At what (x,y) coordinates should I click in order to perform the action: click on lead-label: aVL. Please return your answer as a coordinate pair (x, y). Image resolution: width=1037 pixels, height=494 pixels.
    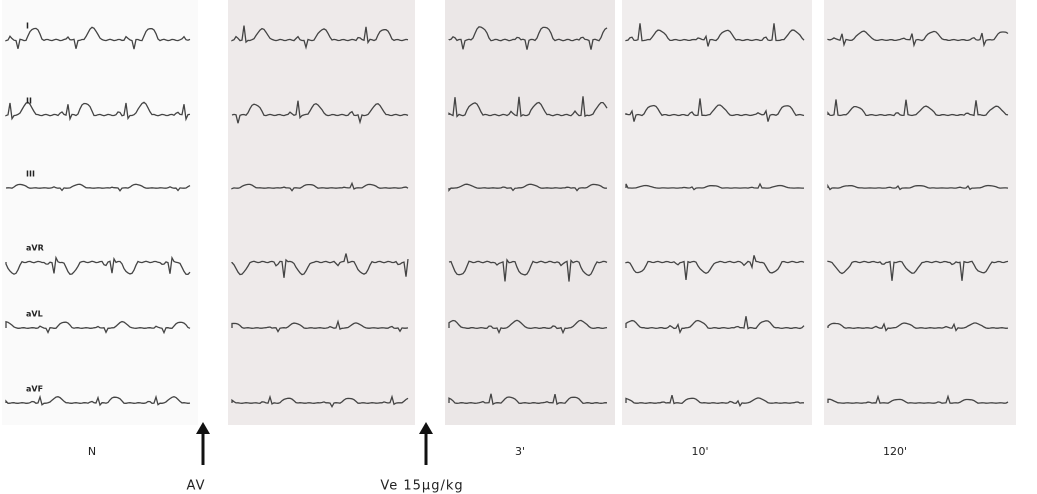
    Looking at the image, I should click on (34, 314).